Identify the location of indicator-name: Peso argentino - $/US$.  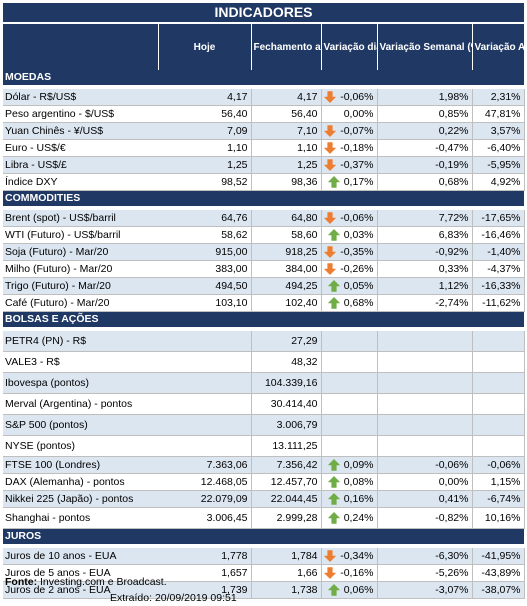
(80, 114).